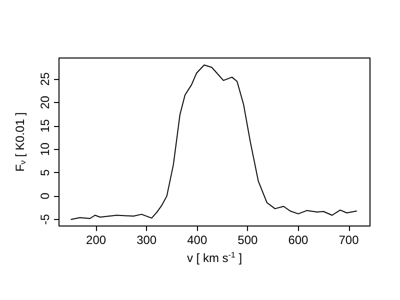 This screenshot has height=300, width=400. I want to click on y-tick-label: 20, so click(45, 102).